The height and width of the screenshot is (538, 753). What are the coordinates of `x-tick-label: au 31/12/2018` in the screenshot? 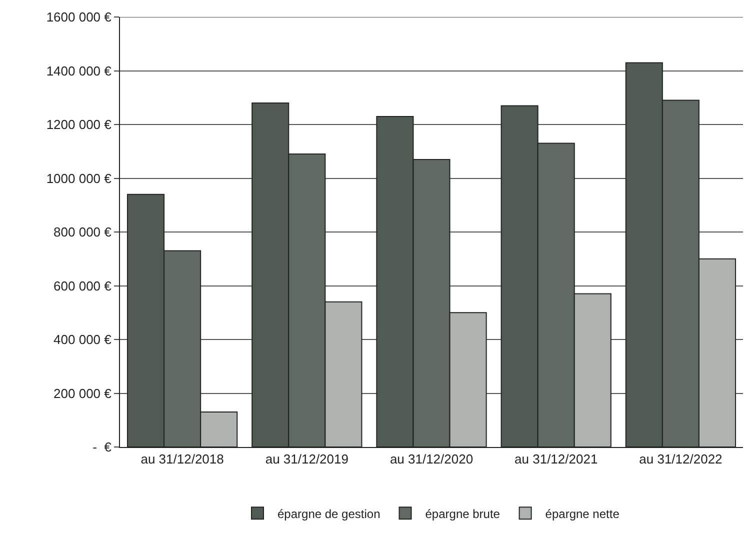 It's located at (182, 459).